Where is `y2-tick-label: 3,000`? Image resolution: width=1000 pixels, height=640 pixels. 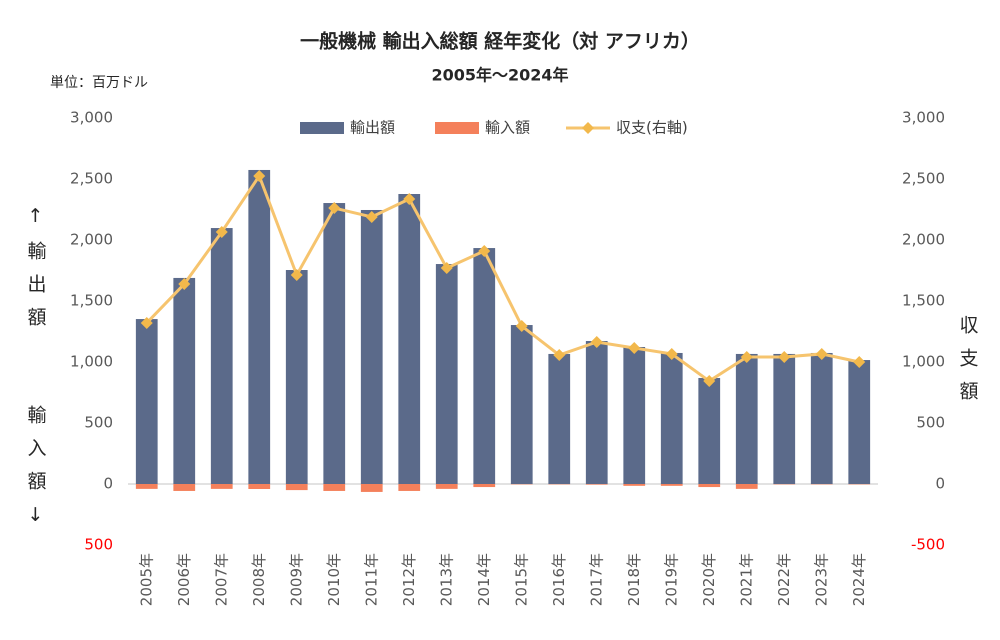 y2-tick-label: 3,000 is located at coordinates (923, 118).